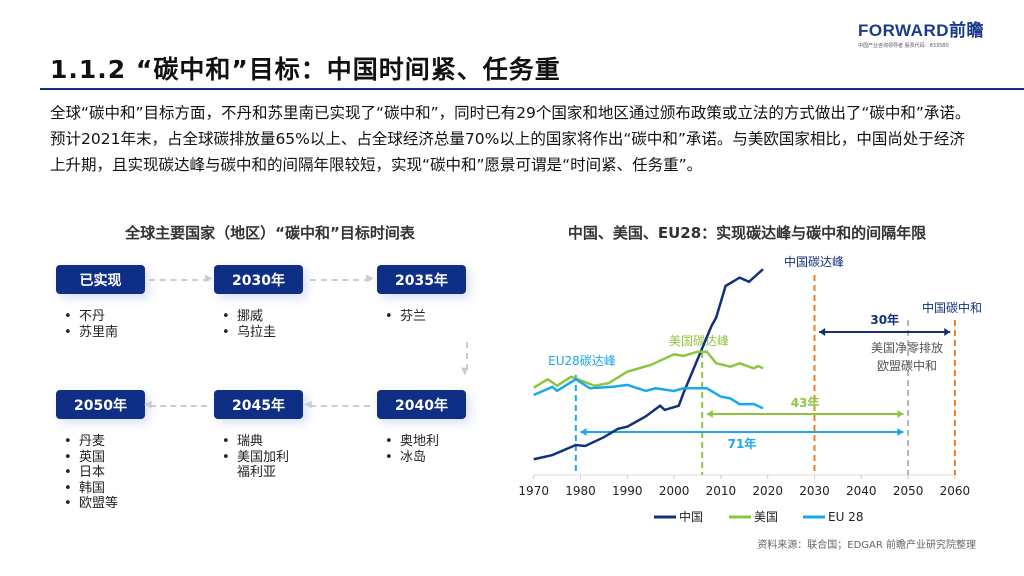 The width and height of the screenshot is (1024, 576). I want to click on x-tick-label: 1980, so click(580, 491).